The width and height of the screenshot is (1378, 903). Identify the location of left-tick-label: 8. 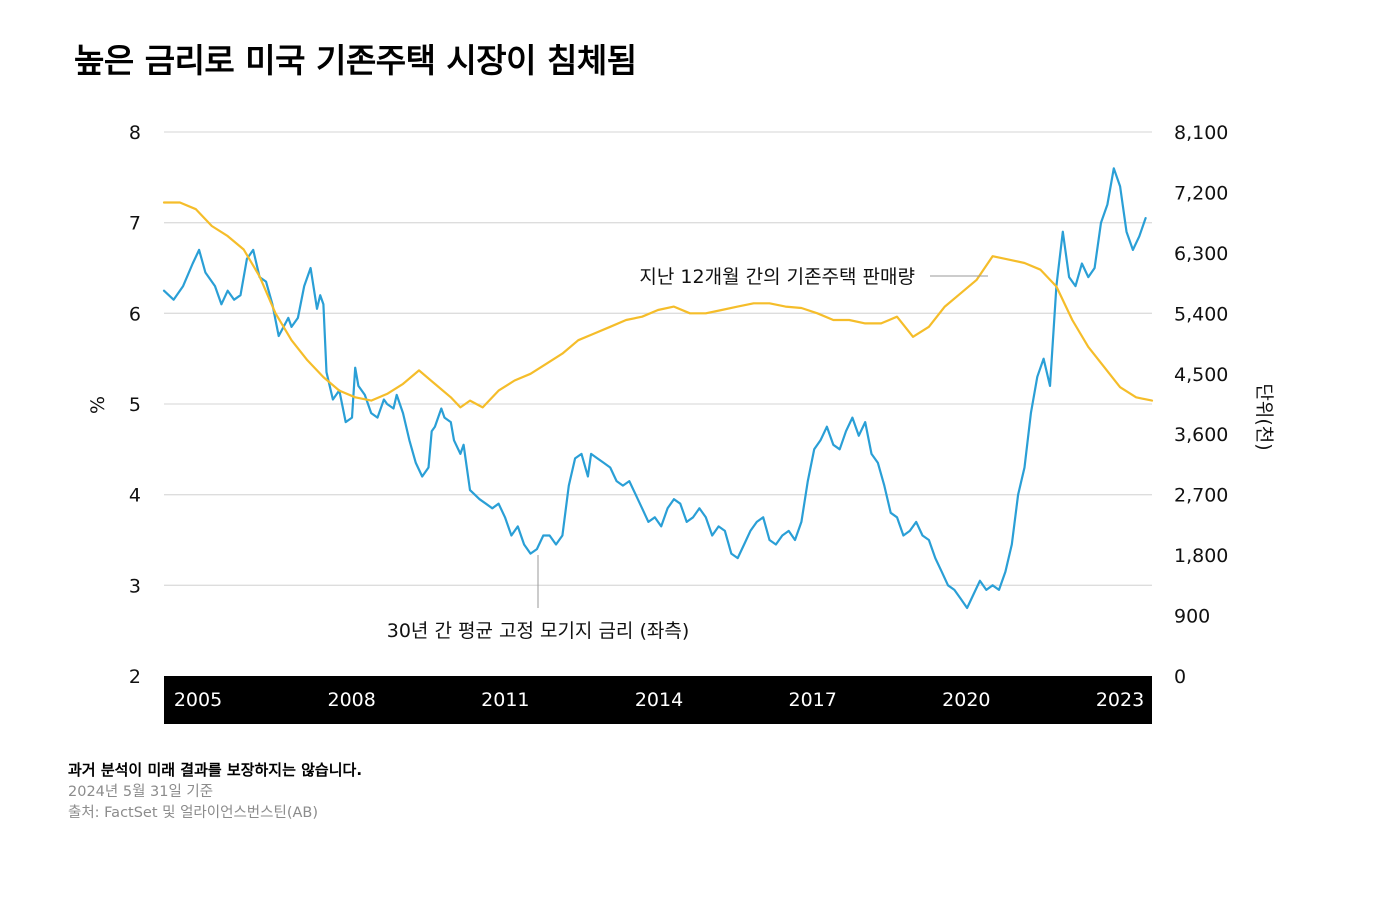
(135, 133).